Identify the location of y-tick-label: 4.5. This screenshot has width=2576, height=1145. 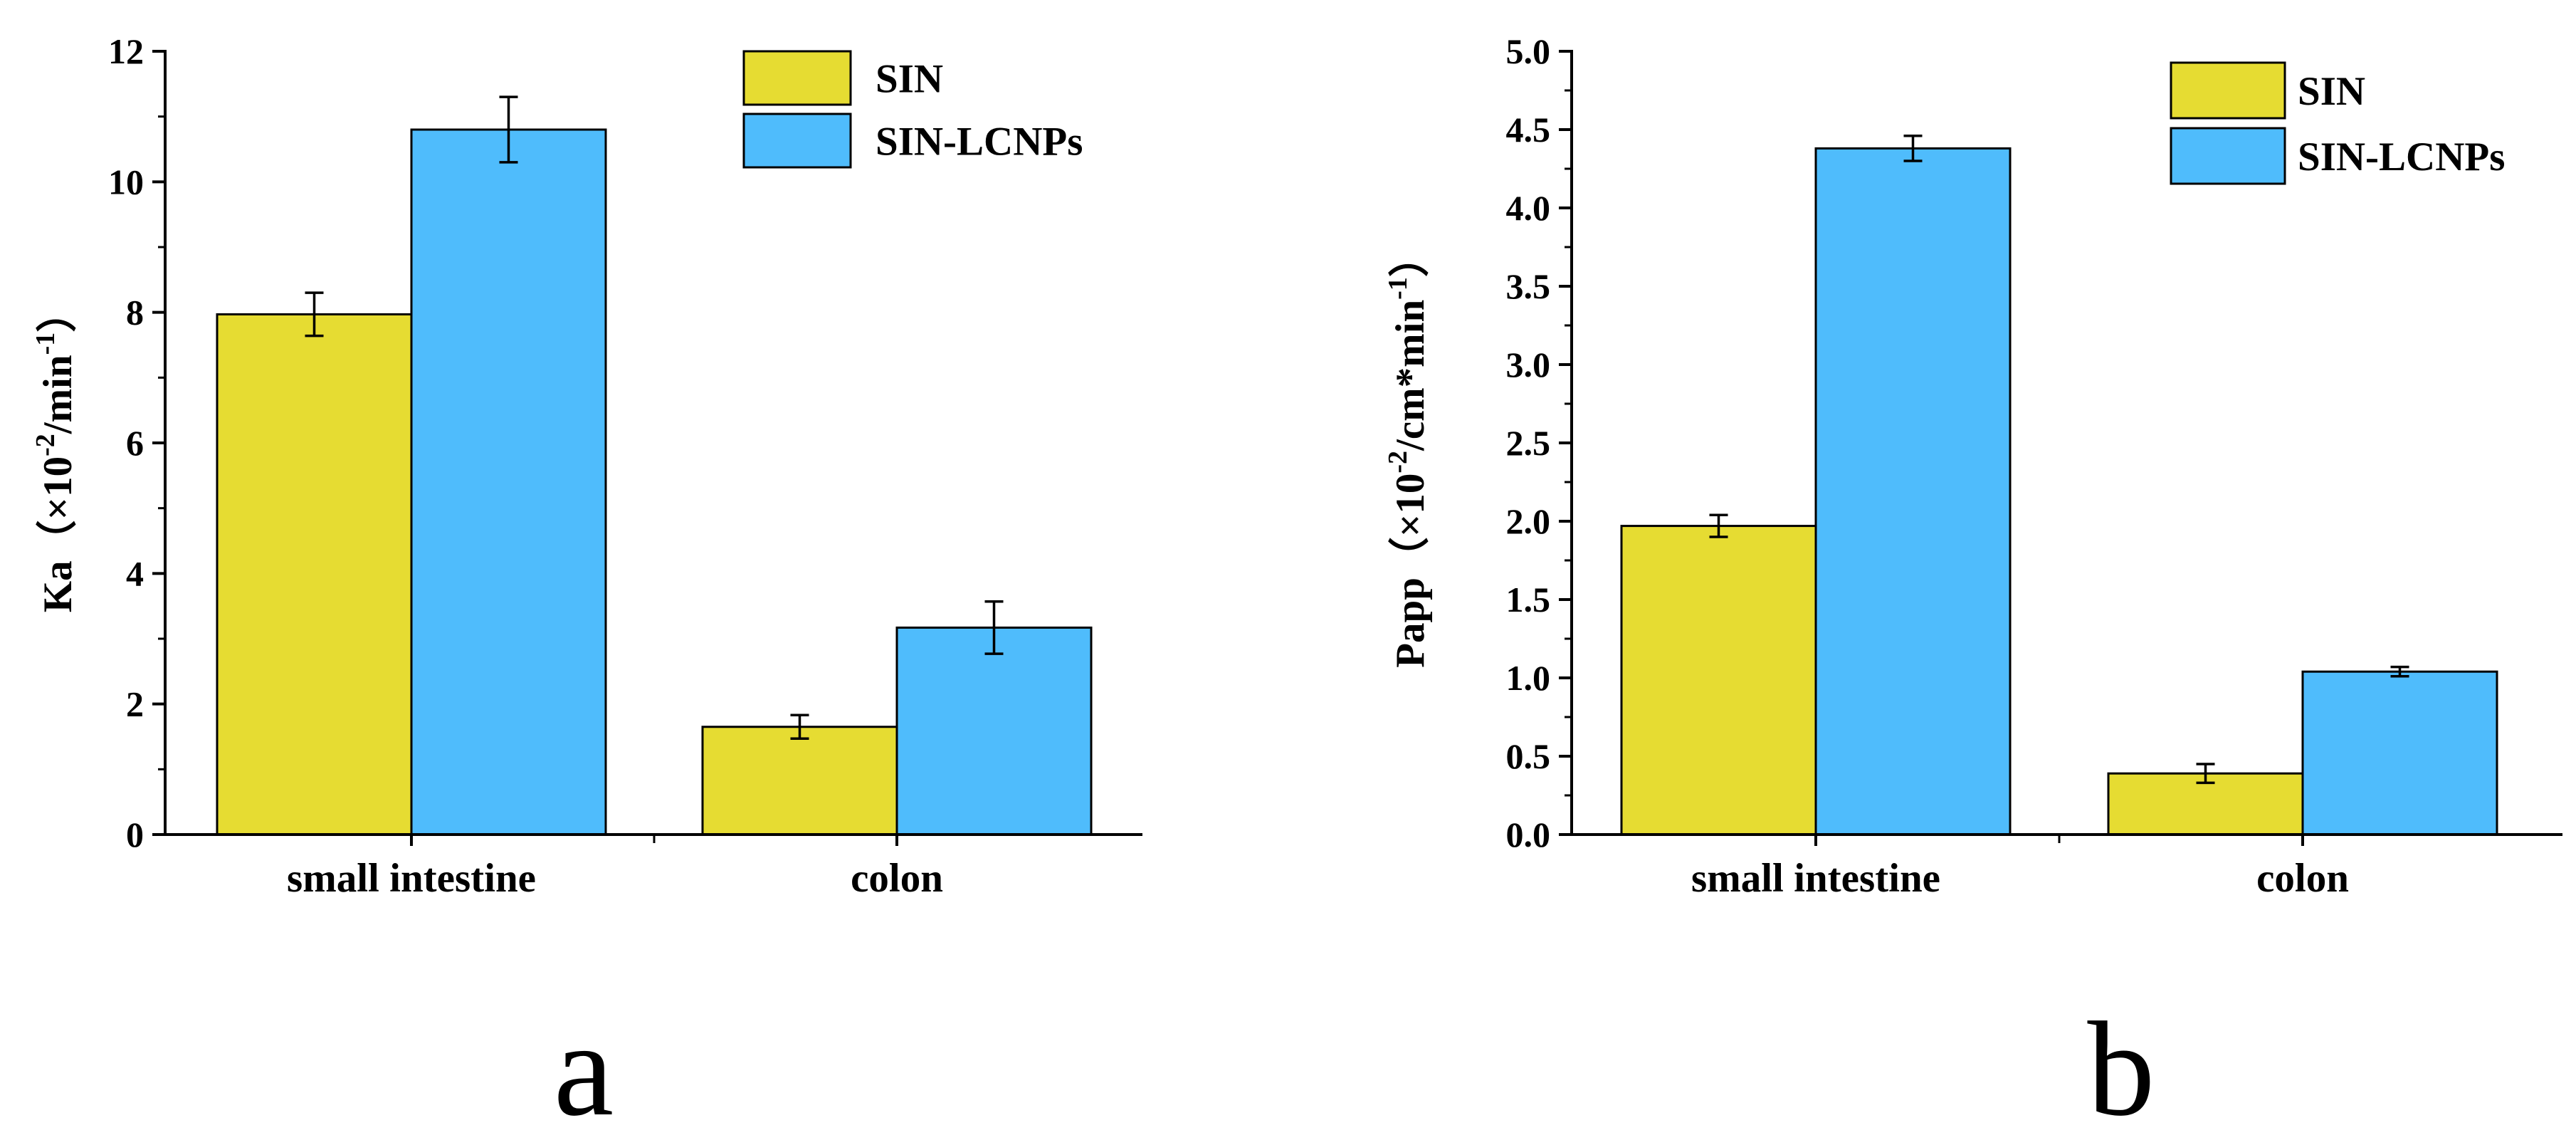
(1529, 130).